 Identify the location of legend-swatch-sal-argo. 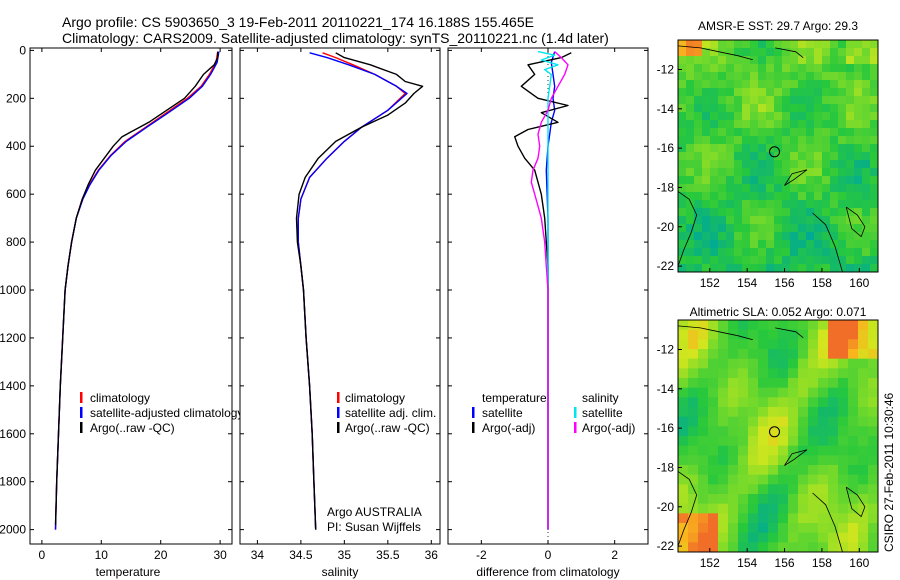
(575, 427).